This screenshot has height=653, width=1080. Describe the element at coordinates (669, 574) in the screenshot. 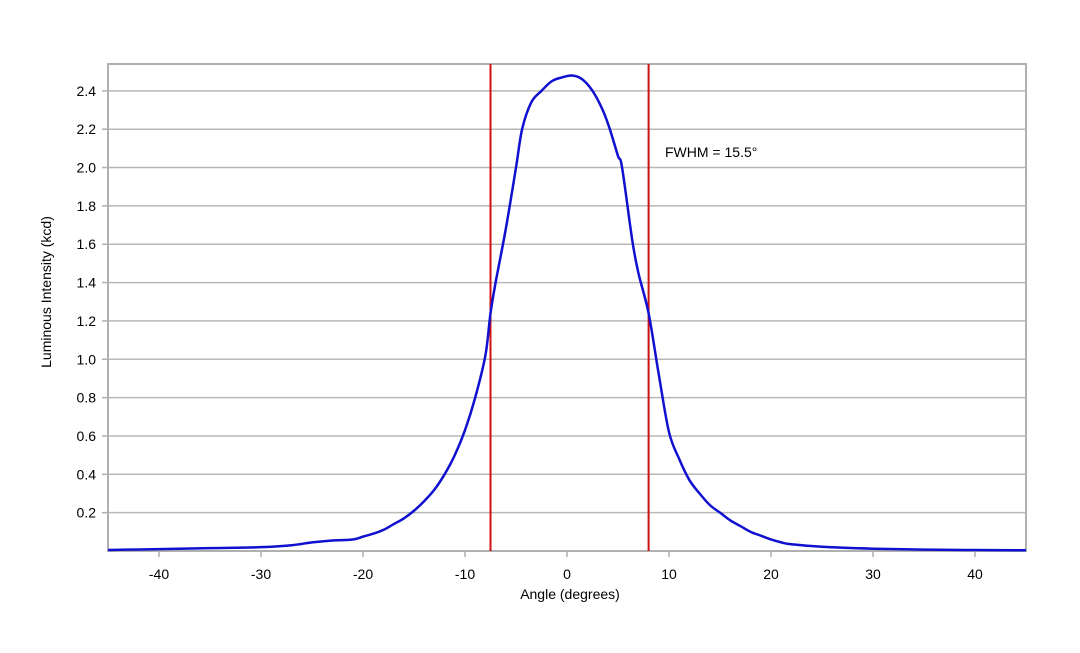

I see `x-tick-label: 10` at that location.